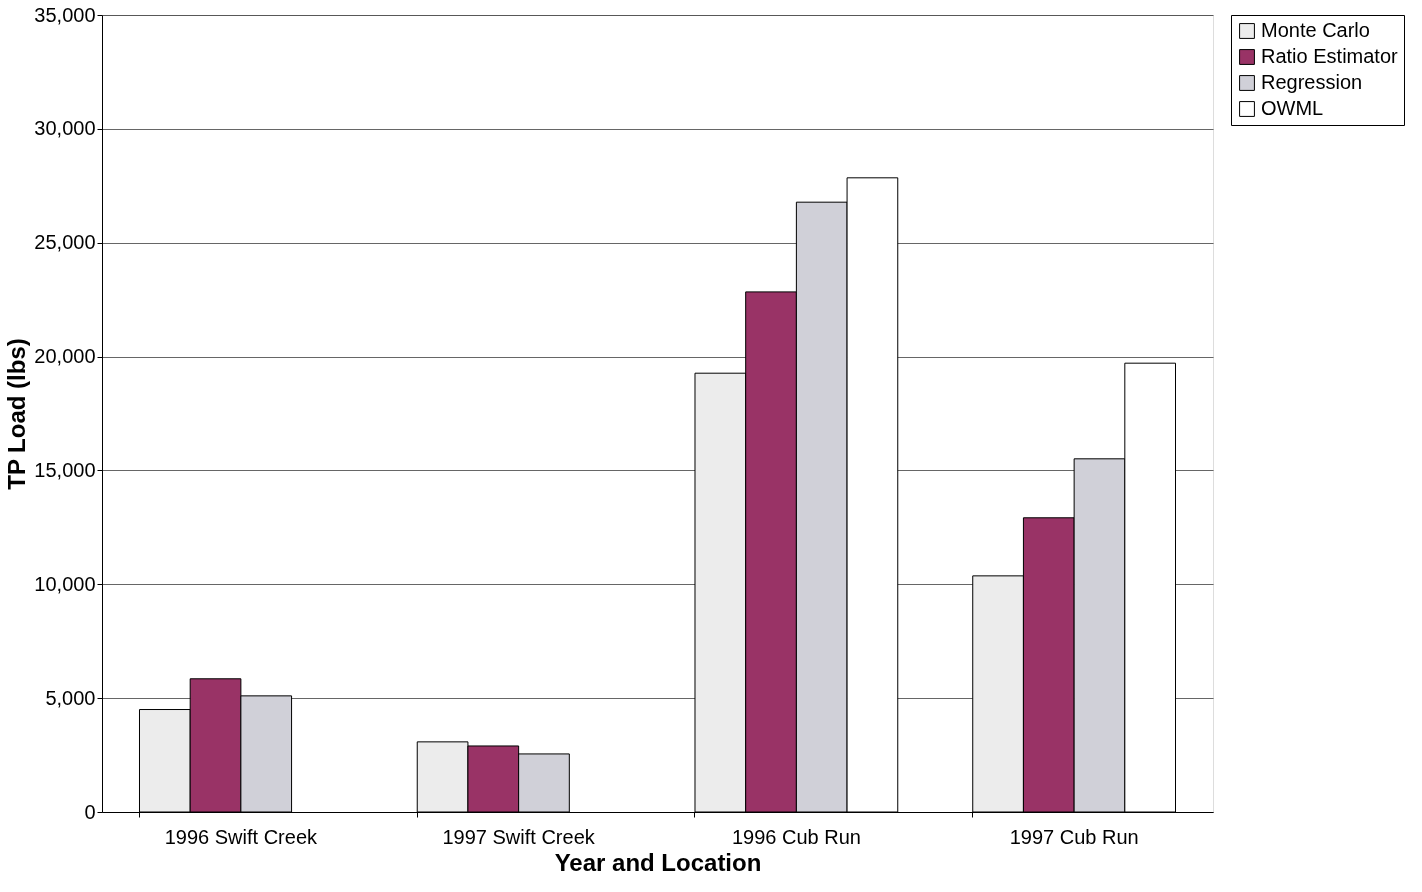  What do you see at coordinates (1315, 30) in the screenshot?
I see `legend-label: Monte Carlo` at bounding box center [1315, 30].